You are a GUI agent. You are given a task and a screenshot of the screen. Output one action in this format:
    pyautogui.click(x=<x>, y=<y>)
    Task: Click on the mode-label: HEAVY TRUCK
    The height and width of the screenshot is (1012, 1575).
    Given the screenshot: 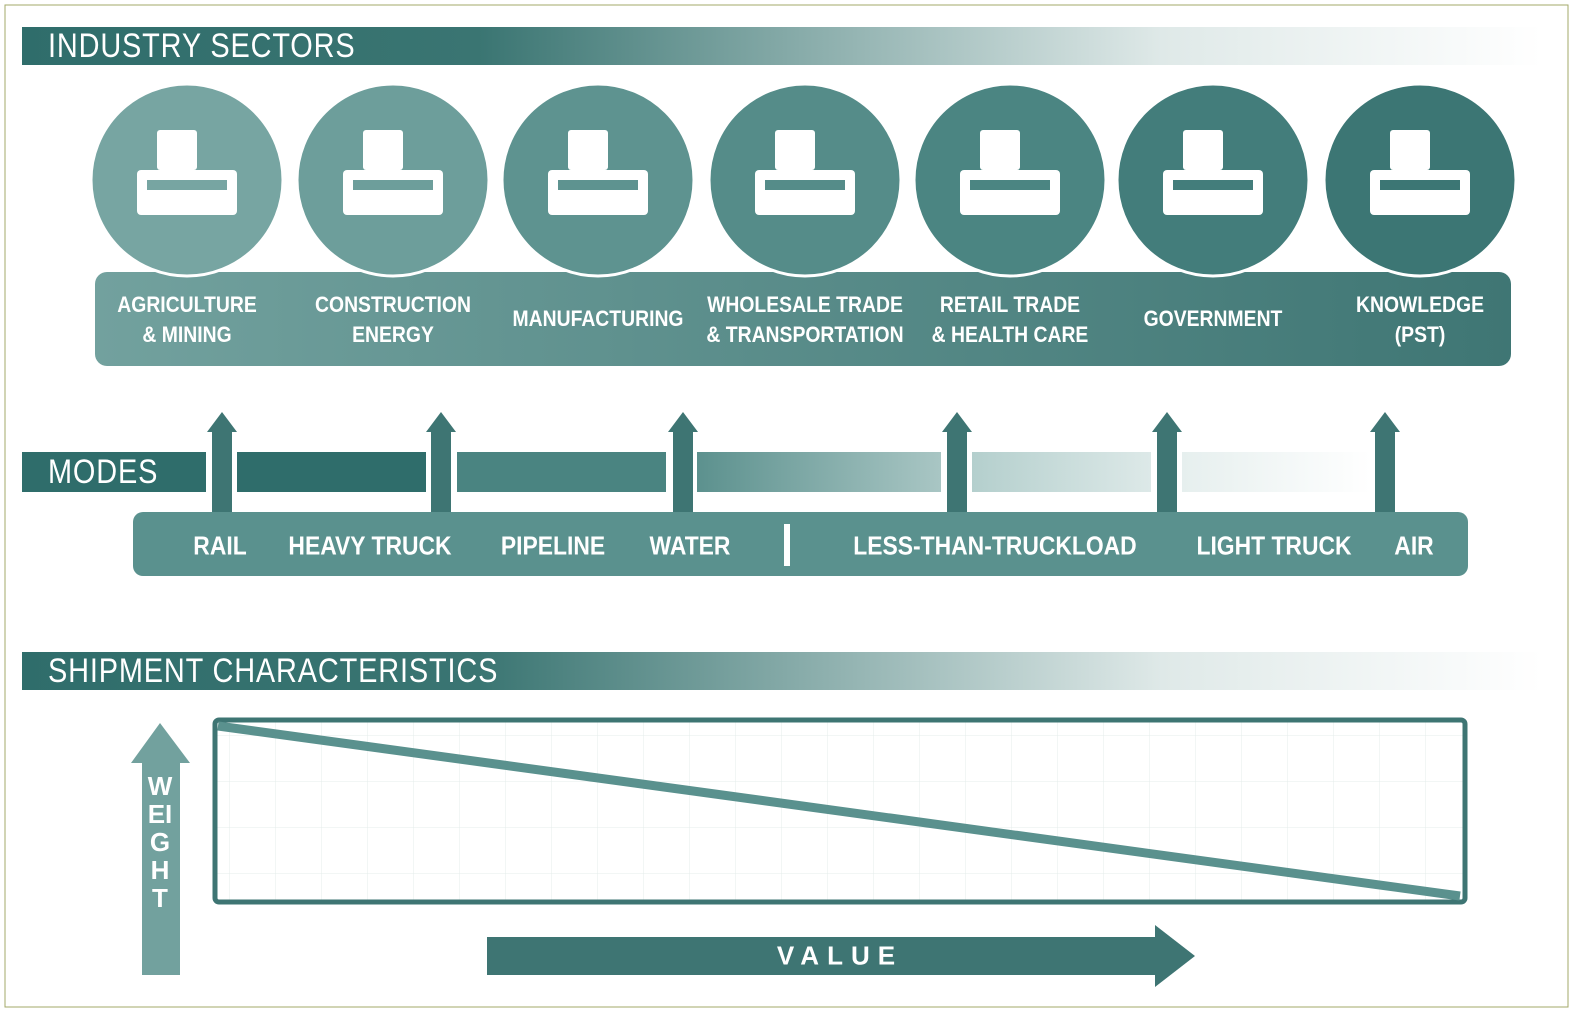 What is the action you would take?
    pyautogui.click(x=370, y=545)
    